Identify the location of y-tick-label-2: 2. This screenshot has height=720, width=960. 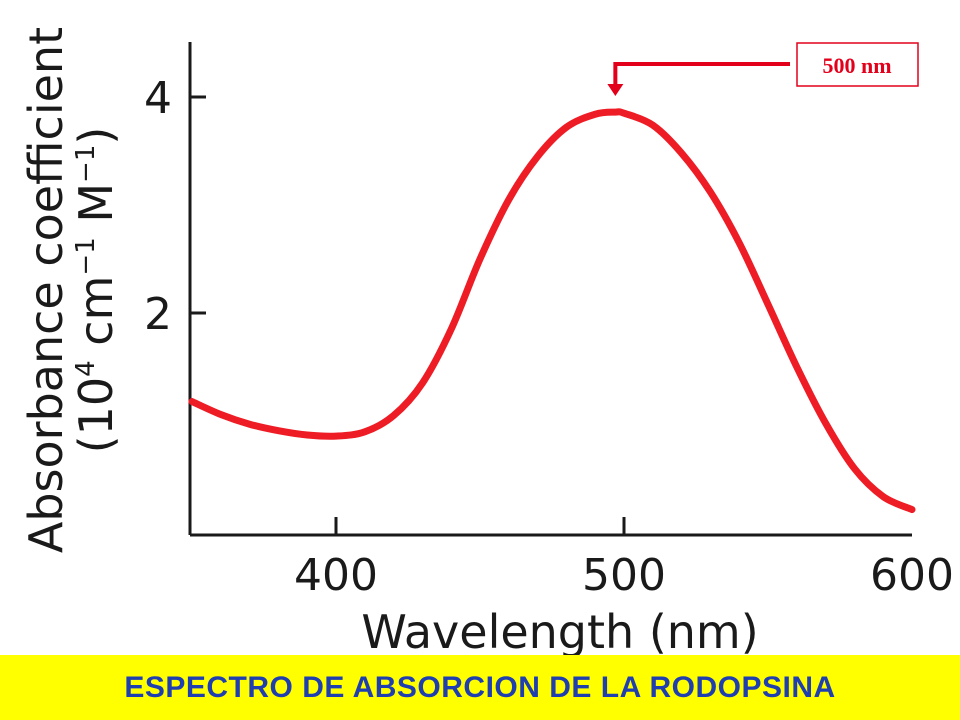
(158, 314).